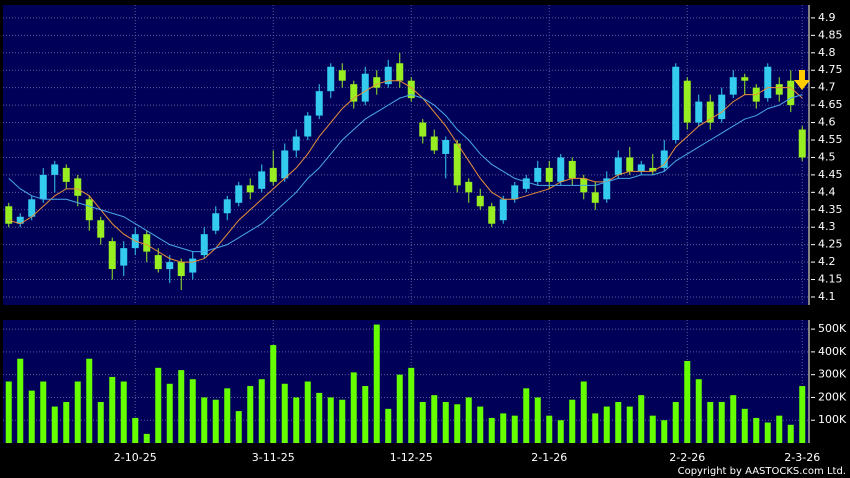  Describe the element at coordinates (802, 457) in the screenshot. I see `x-tick-label: 2-3-26` at that location.